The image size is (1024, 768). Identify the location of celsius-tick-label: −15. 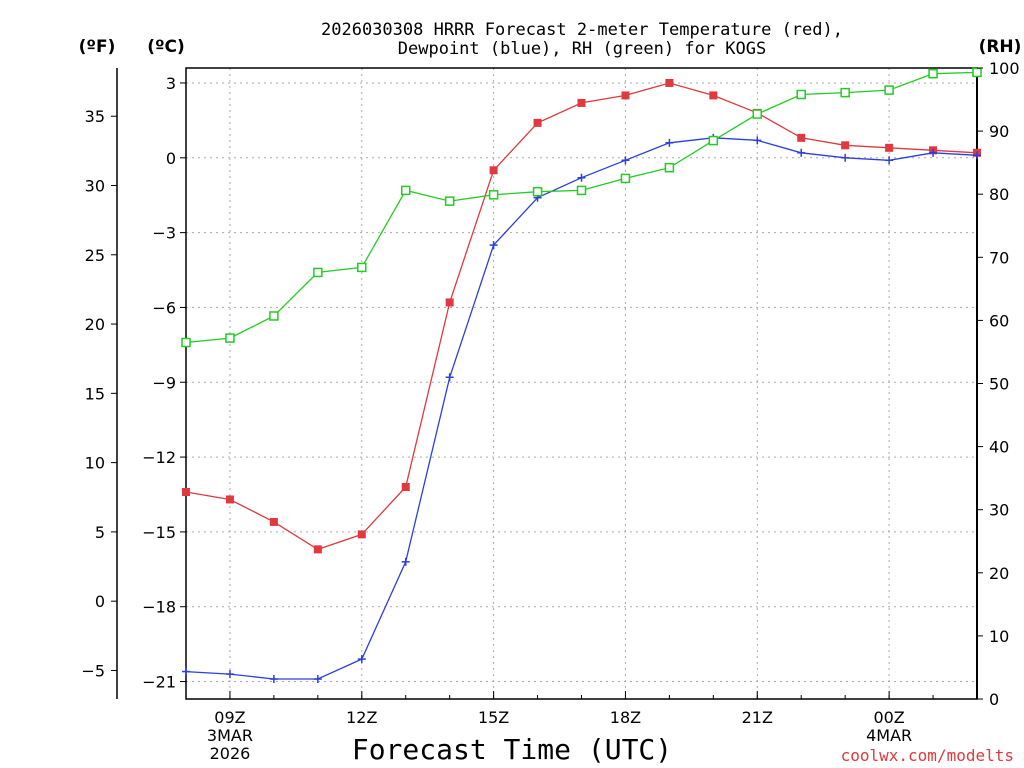
(159, 532).